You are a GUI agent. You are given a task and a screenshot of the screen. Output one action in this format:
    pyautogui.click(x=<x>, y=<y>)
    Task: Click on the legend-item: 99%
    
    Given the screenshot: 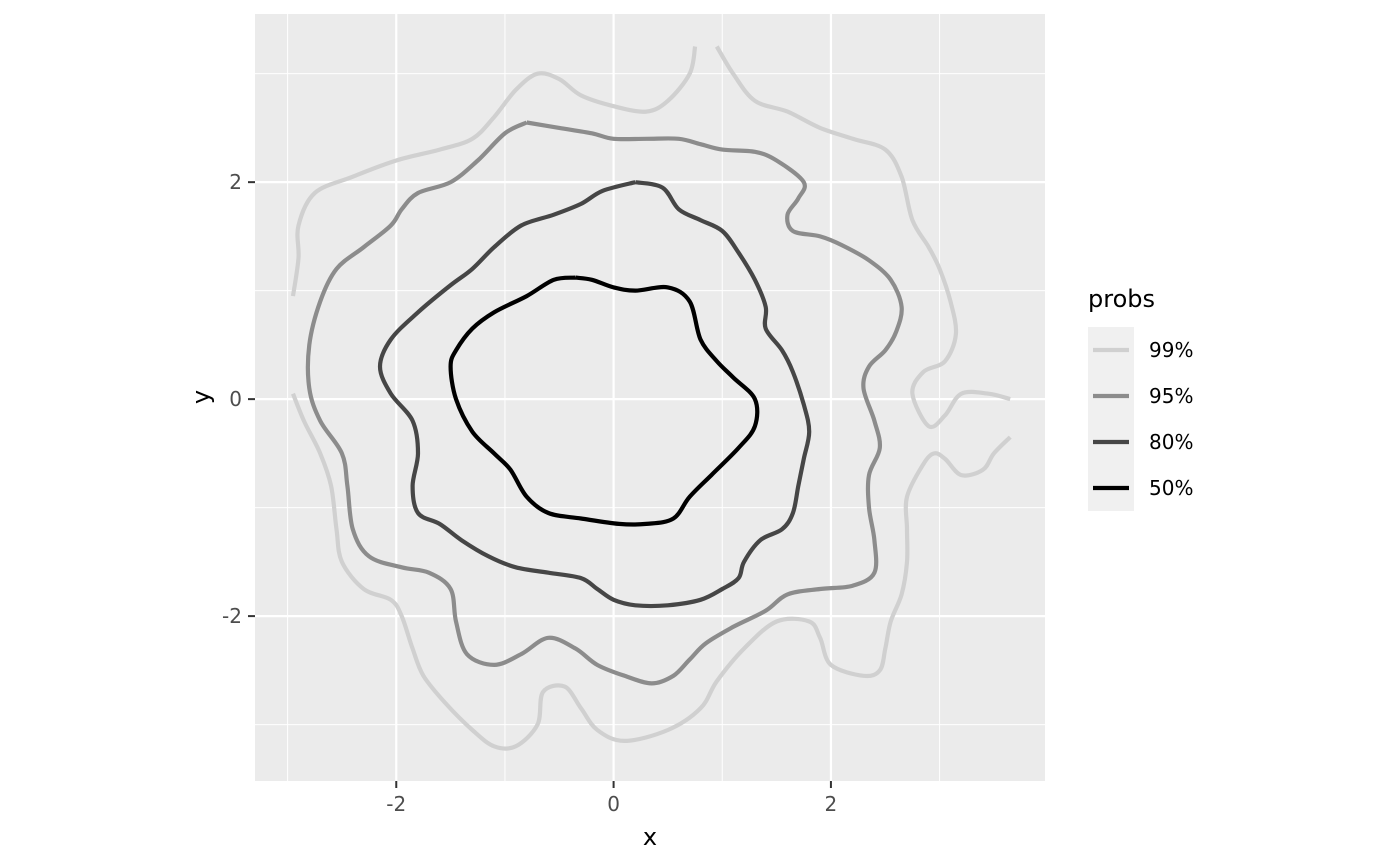 What is the action you would take?
    pyautogui.click(x=1140, y=350)
    